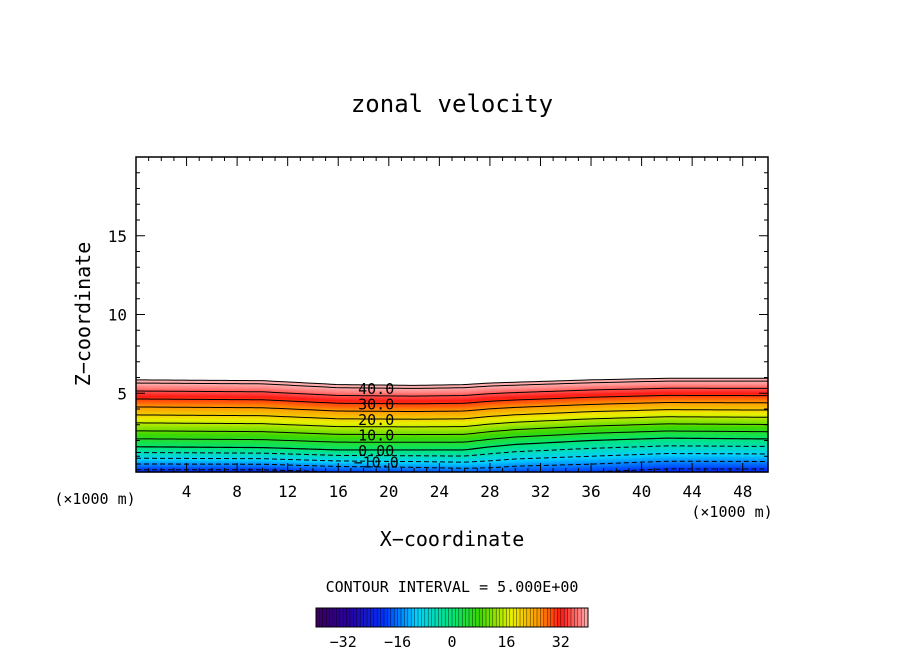 Image resolution: width=904 pixels, height=654 pixels. I want to click on contour-field, so click(452, 425).